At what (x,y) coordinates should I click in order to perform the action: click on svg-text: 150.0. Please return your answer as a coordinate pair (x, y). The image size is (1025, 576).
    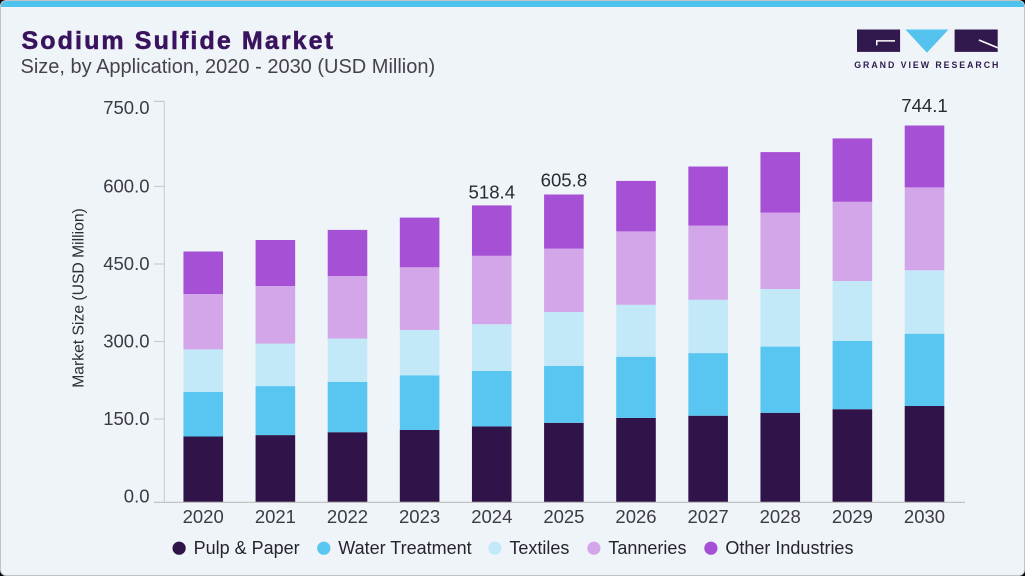
    Looking at the image, I should click on (126, 418).